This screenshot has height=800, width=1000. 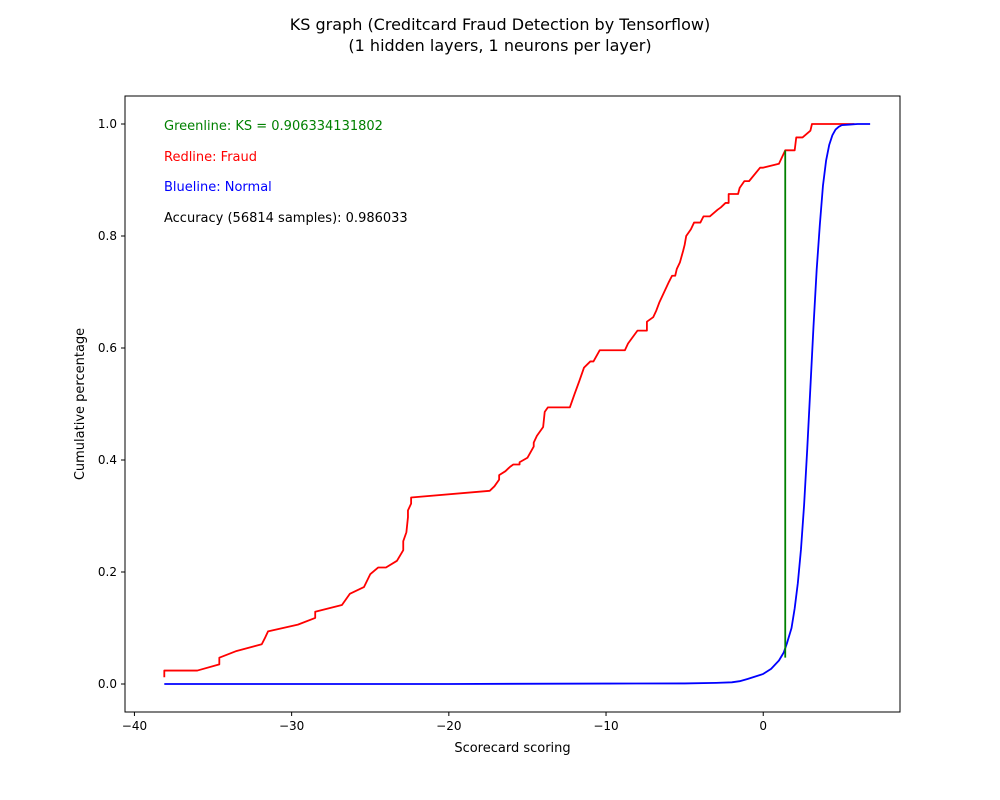 What do you see at coordinates (107, 460) in the screenshot?
I see `y-tick-label: 0.4` at bounding box center [107, 460].